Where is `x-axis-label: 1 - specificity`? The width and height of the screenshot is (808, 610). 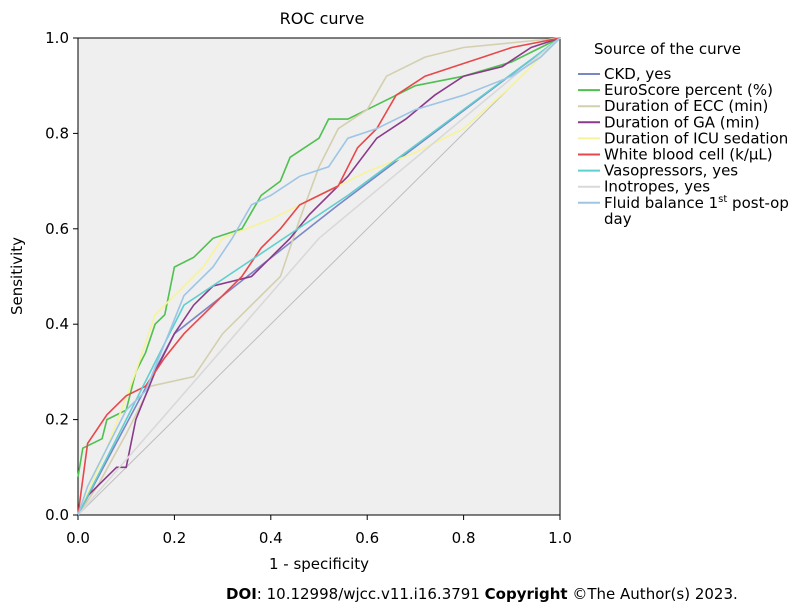
x-axis-label: 1 - specificity is located at coordinates (319, 564).